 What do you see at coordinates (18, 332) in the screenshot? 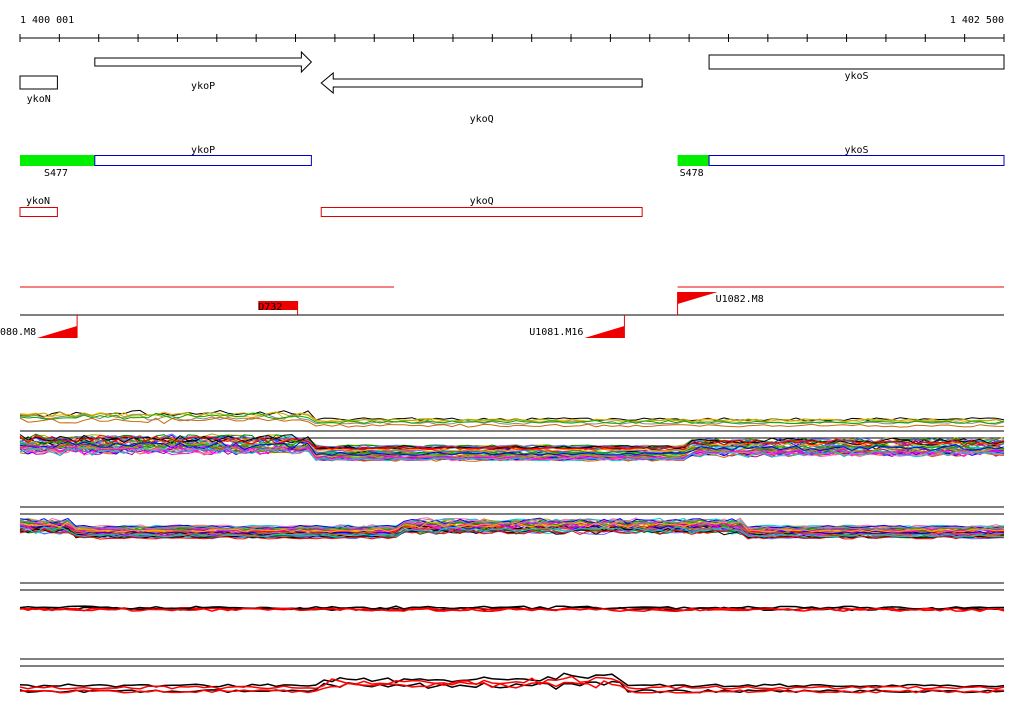
I see `marker-U1080.M8-label: U1080.M8` at bounding box center [18, 332].